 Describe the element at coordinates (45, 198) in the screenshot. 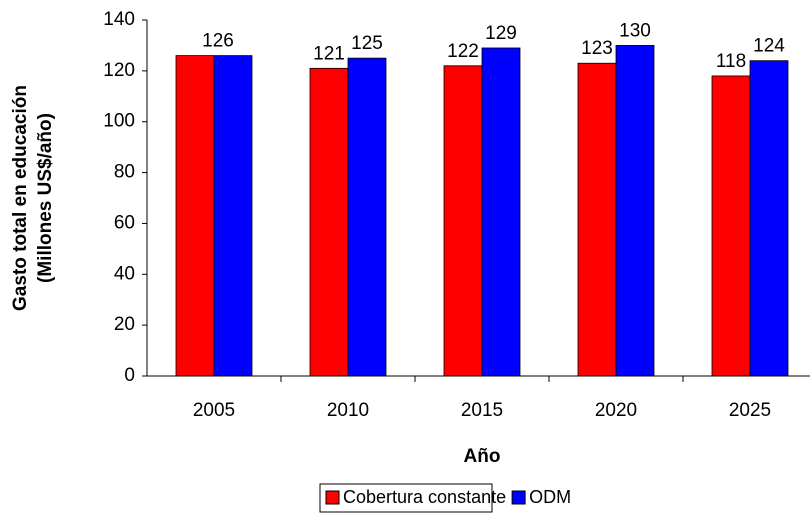

I see `y-axis-label: (Millones US$/año)` at that location.